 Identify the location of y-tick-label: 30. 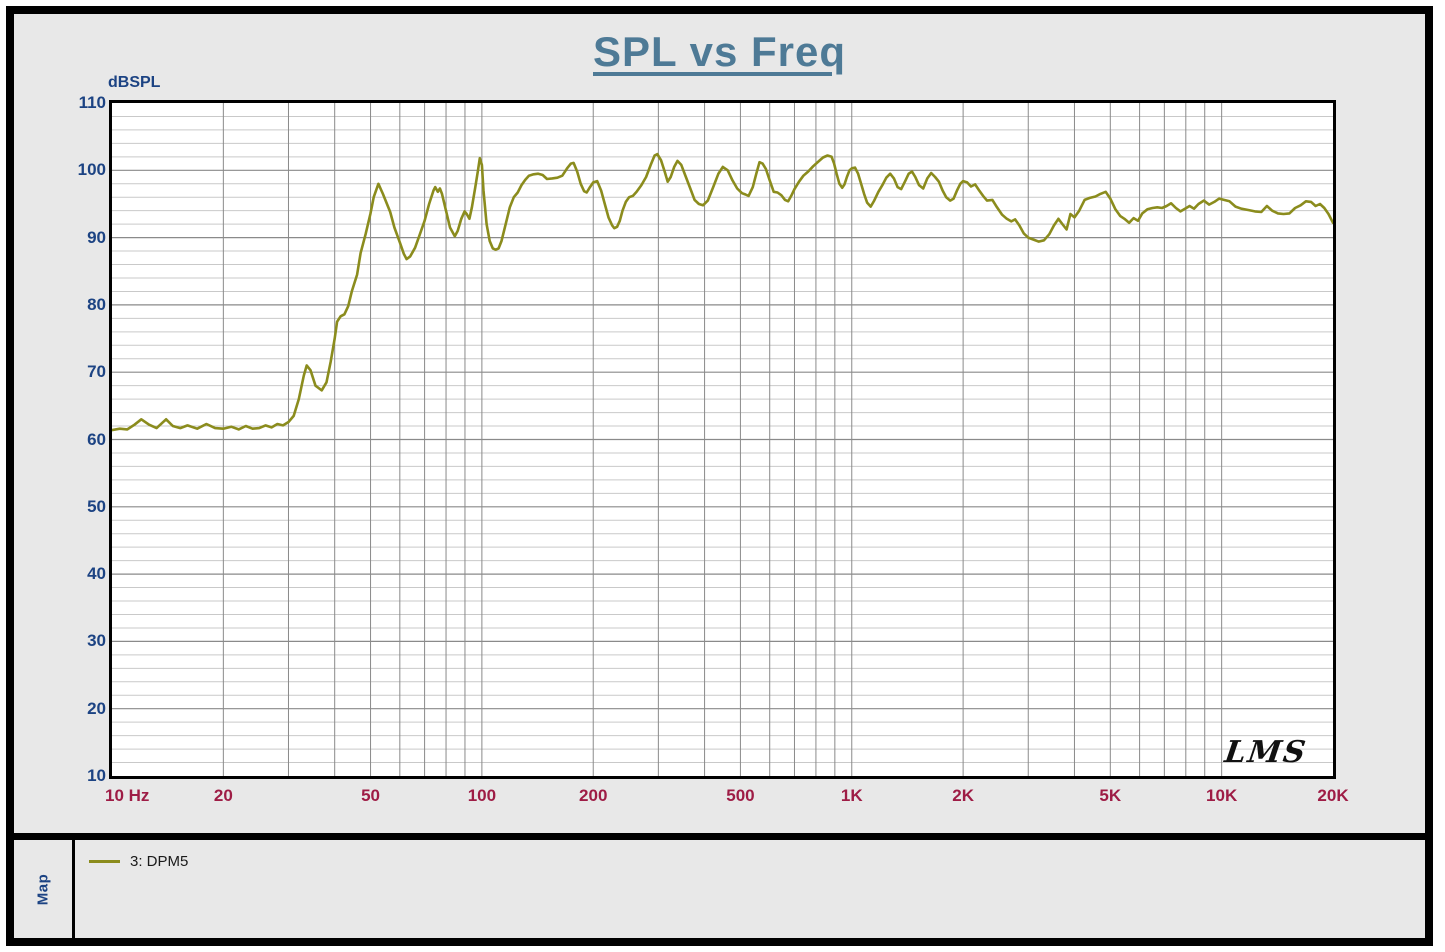
(96, 641).